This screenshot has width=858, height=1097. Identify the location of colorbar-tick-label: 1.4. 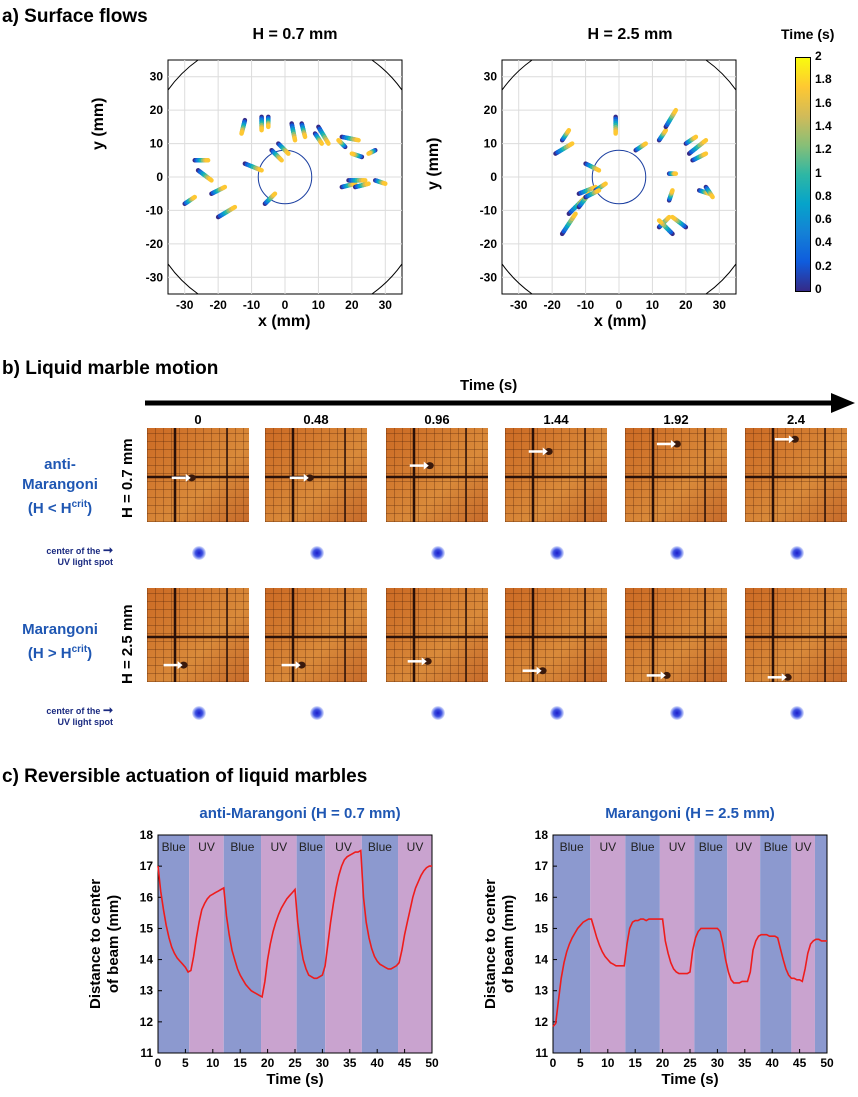
(823, 125).